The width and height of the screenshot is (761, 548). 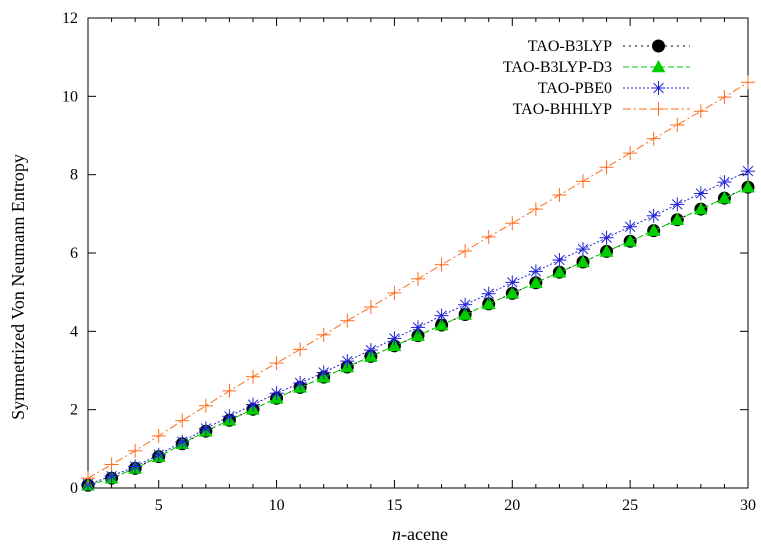 What do you see at coordinates (74, 253) in the screenshot?
I see `y-tick-label: 6` at bounding box center [74, 253].